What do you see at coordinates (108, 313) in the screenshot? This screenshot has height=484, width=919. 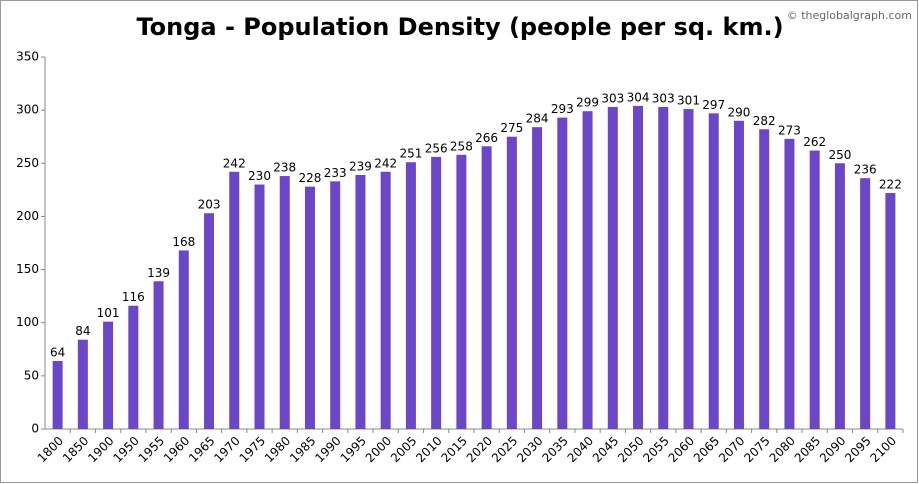 I see `value-label: 101` at bounding box center [108, 313].